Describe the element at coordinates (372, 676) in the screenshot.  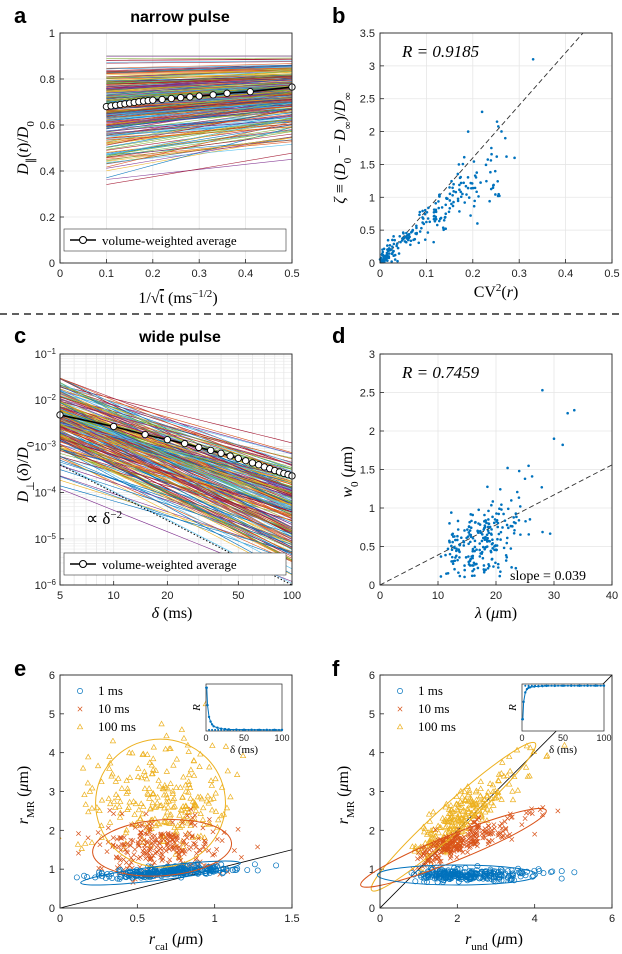
I see `y-tick-label: 6` at that location.